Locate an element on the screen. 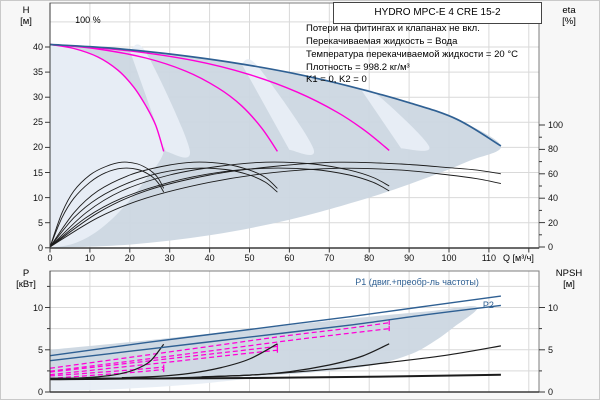 This screenshot has width=600, height=400. h-axis-title: H [м] is located at coordinates (26, 16).